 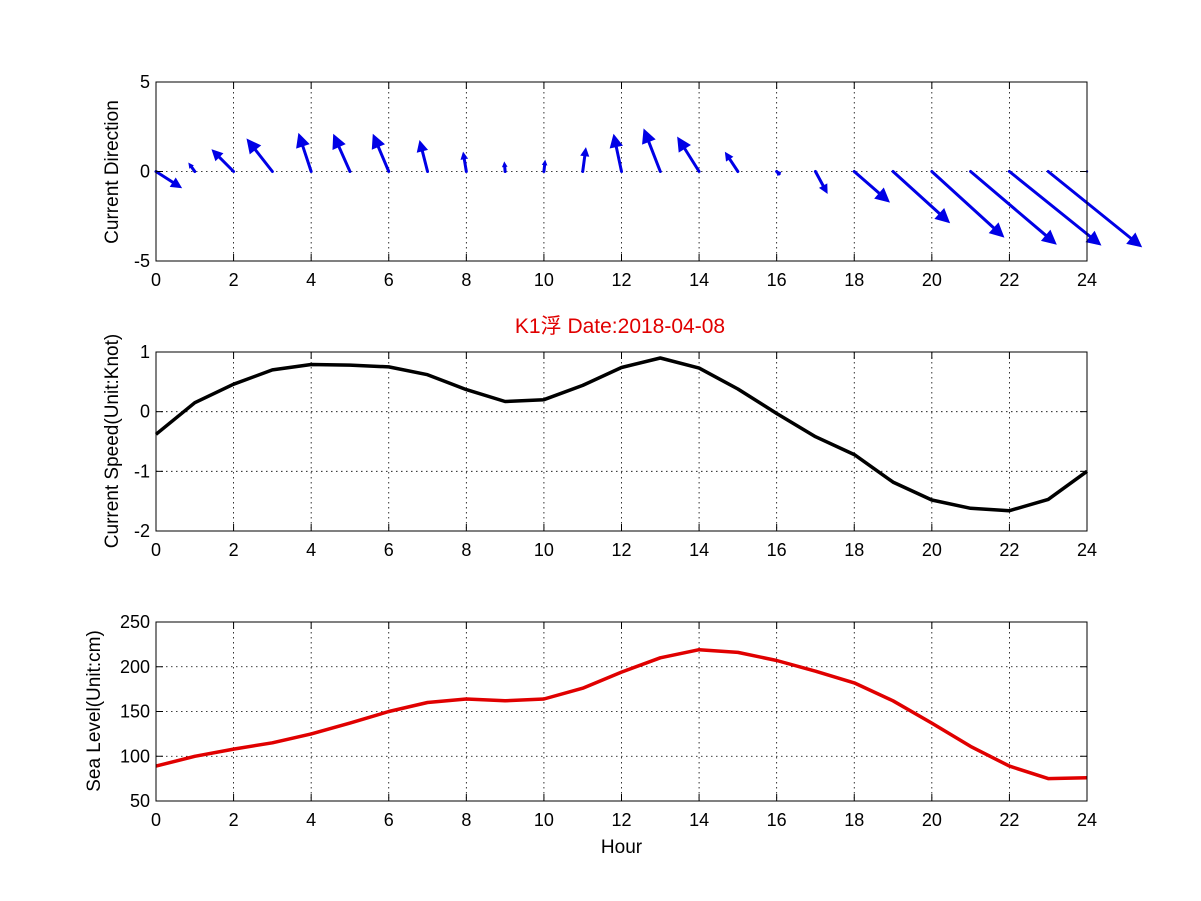 I want to click on y-tick-label: 50, so click(x=140, y=801).